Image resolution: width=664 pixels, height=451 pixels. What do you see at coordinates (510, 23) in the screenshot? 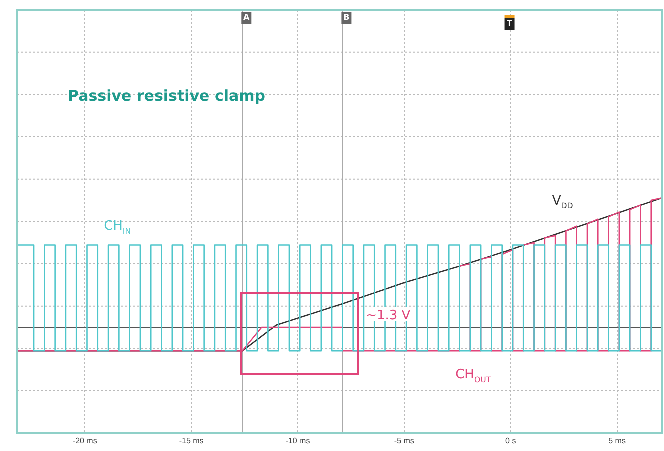
I see `text: T` at bounding box center [510, 23].